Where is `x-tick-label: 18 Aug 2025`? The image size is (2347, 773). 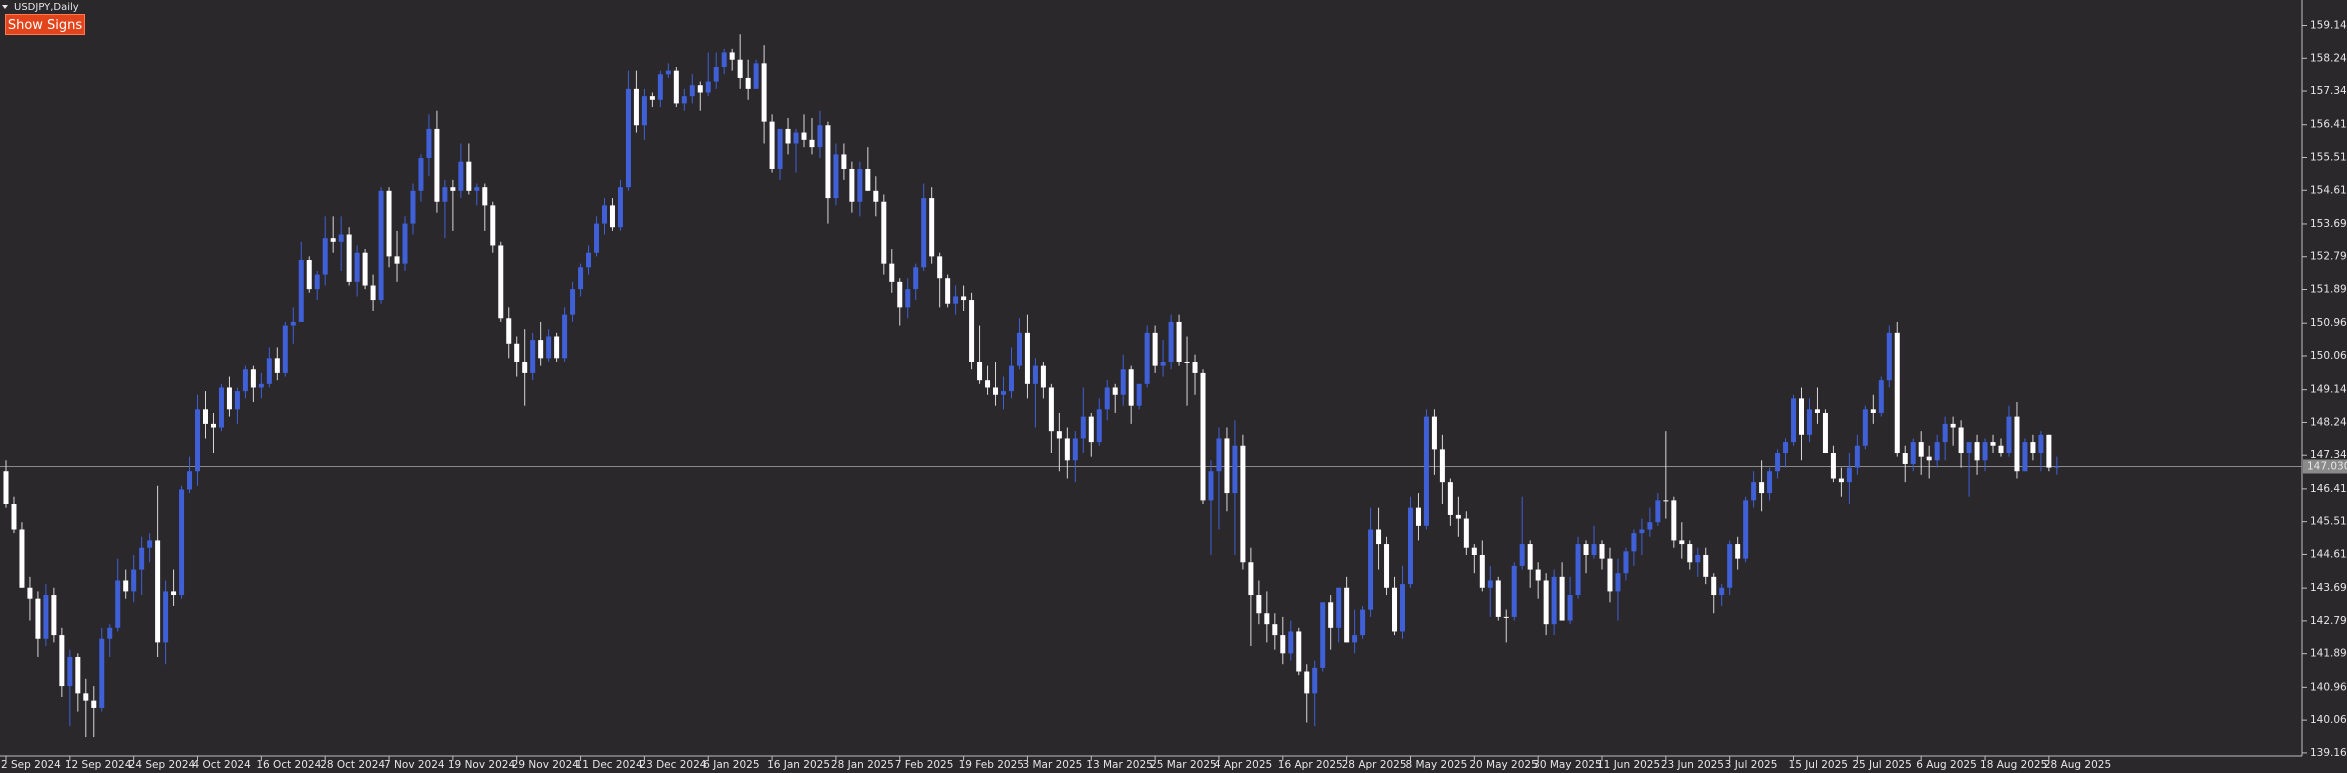 x-tick-label: 18 Aug 2025 is located at coordinates (2013, 765).